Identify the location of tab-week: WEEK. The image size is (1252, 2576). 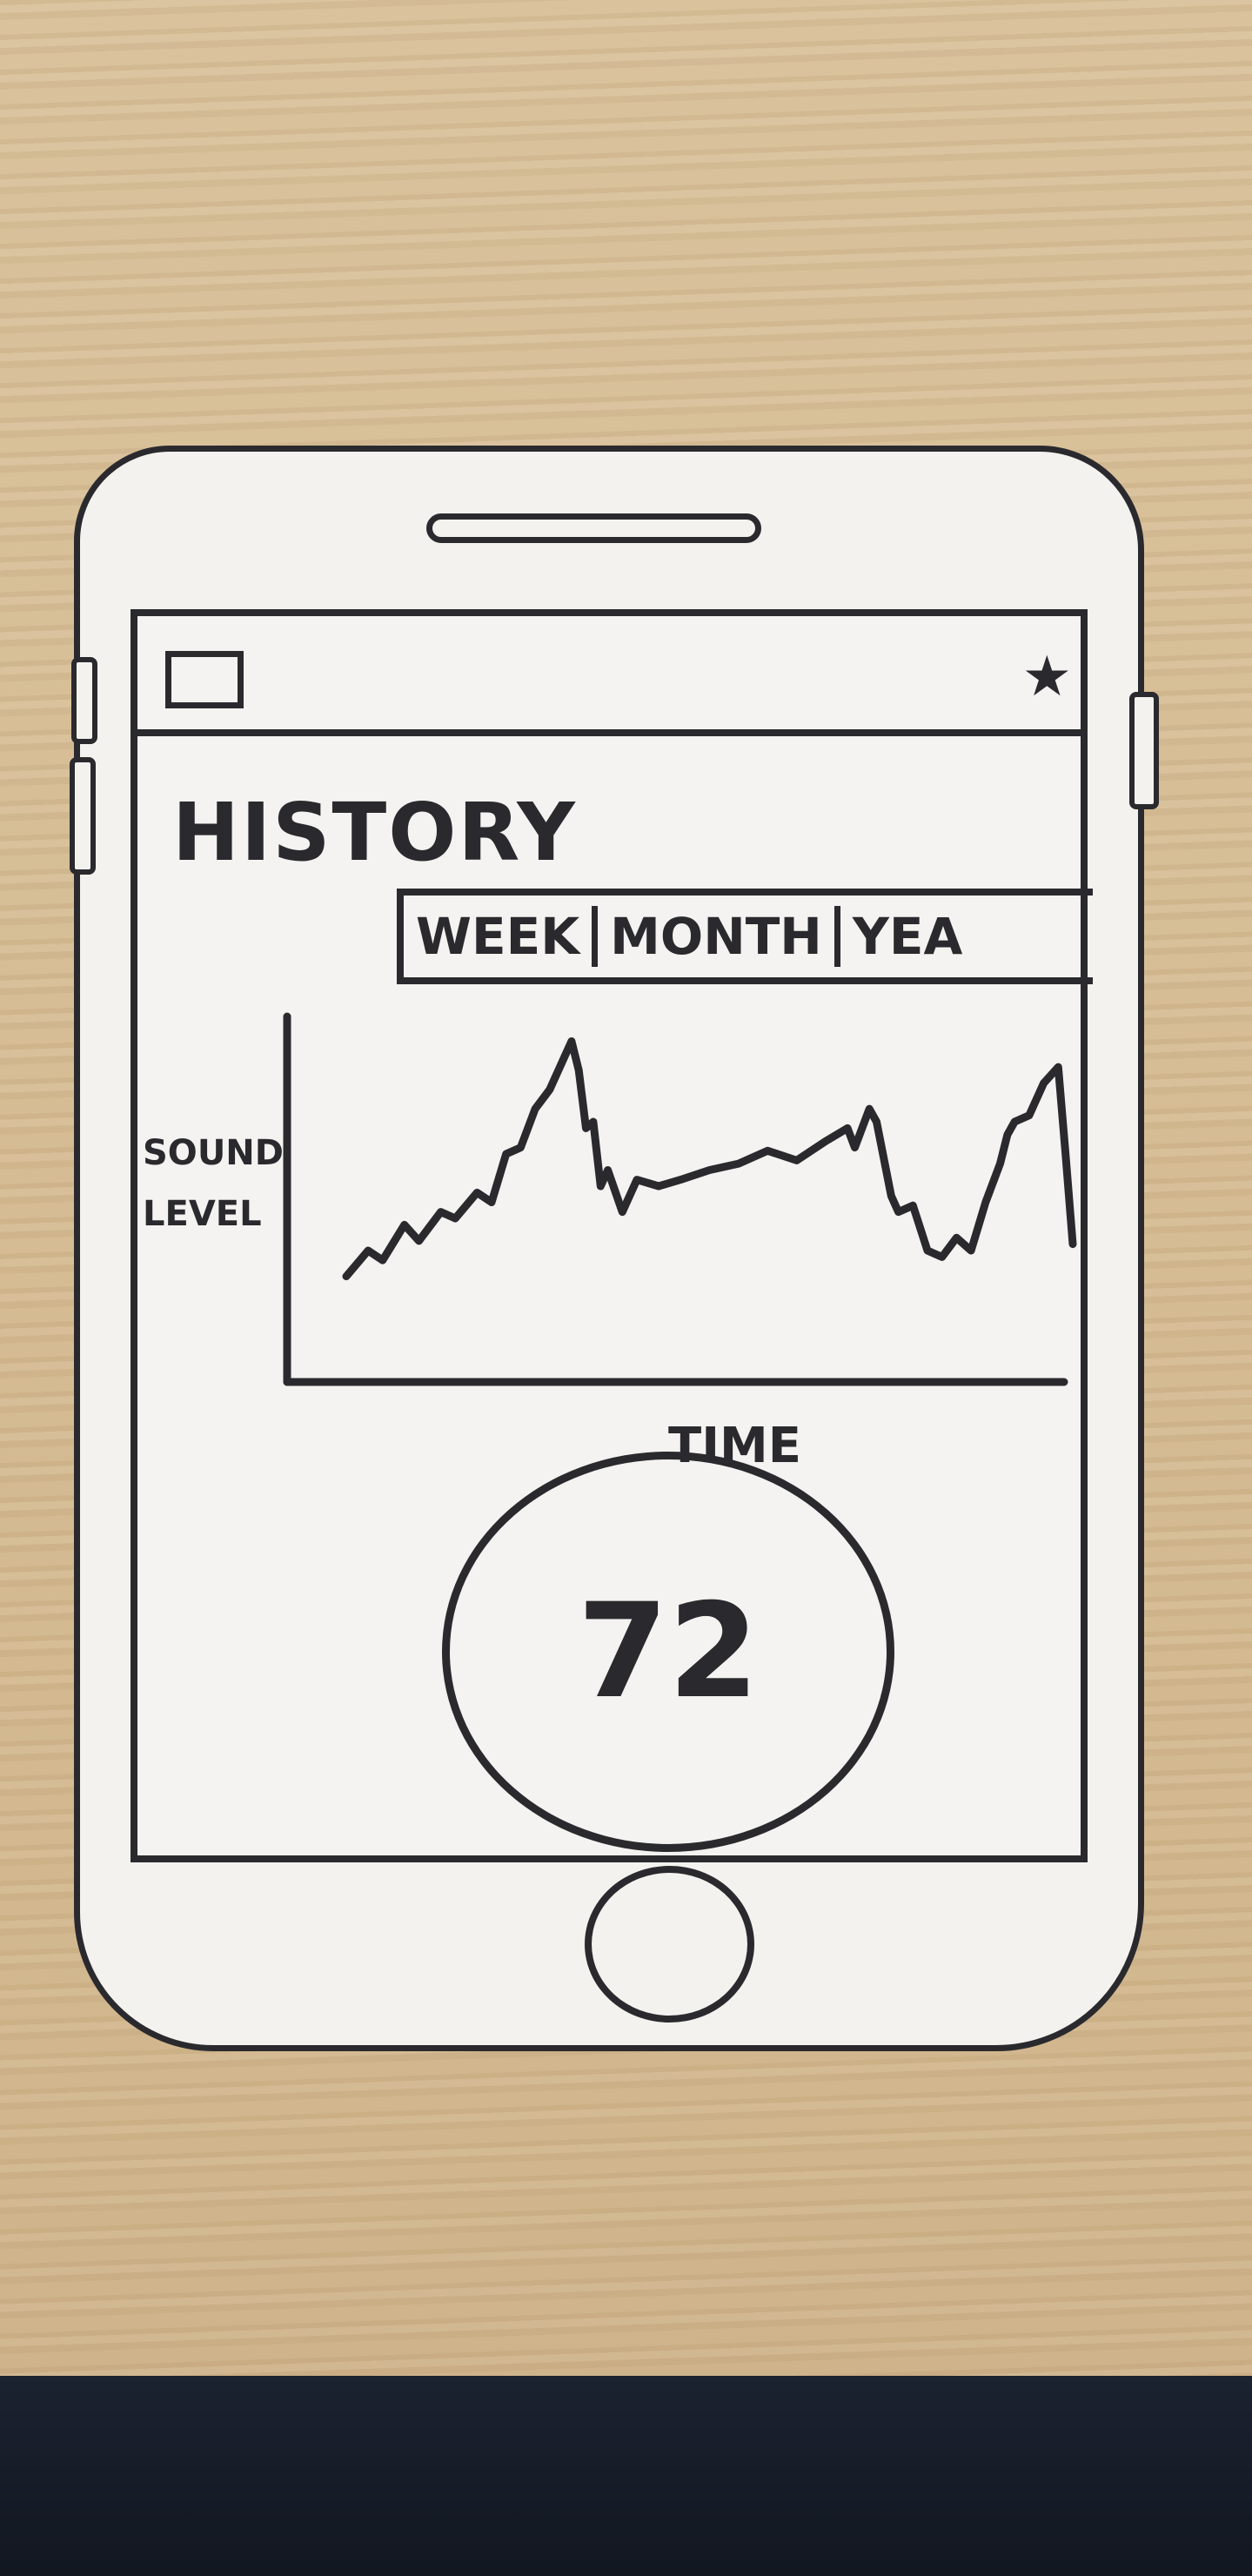
(498, 937).